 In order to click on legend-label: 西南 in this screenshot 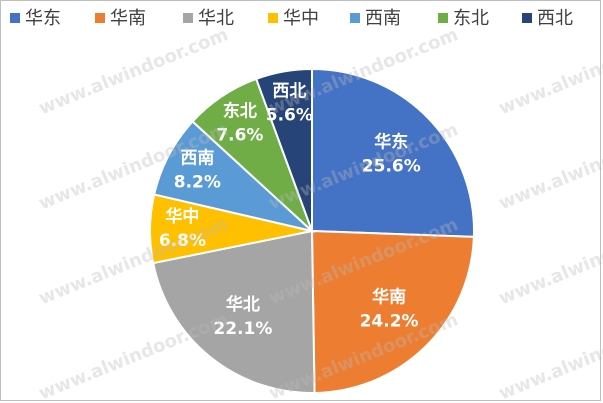, I will do `click(383, 18)`.